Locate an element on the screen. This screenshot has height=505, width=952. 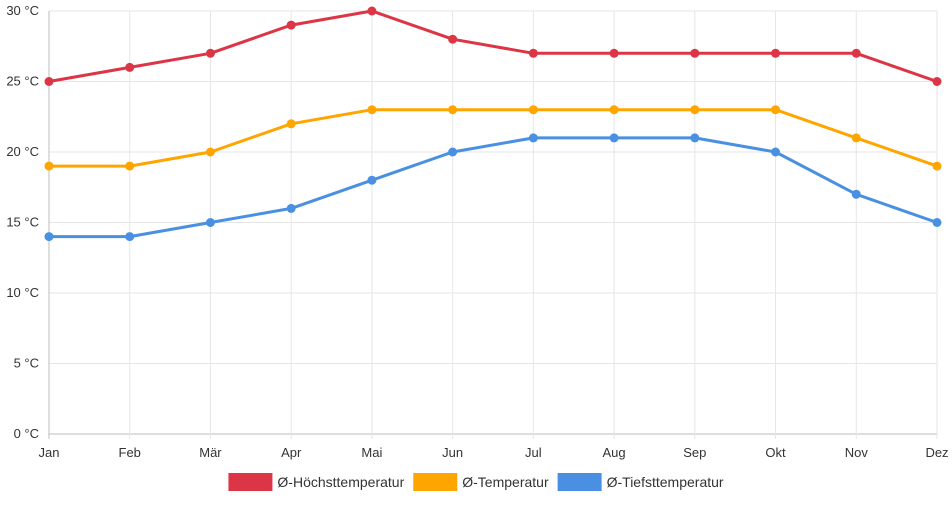
x-tick-label: Aug is located at coordinates (614, 452).